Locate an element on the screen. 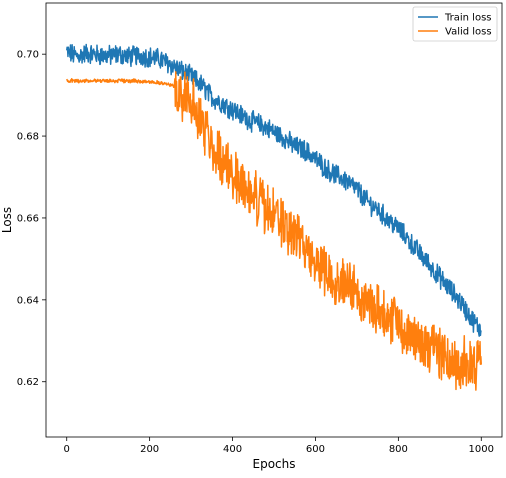 This screenshot has height=478, width=506. y-axis-label: Loss is located at coordinates (7, 220).